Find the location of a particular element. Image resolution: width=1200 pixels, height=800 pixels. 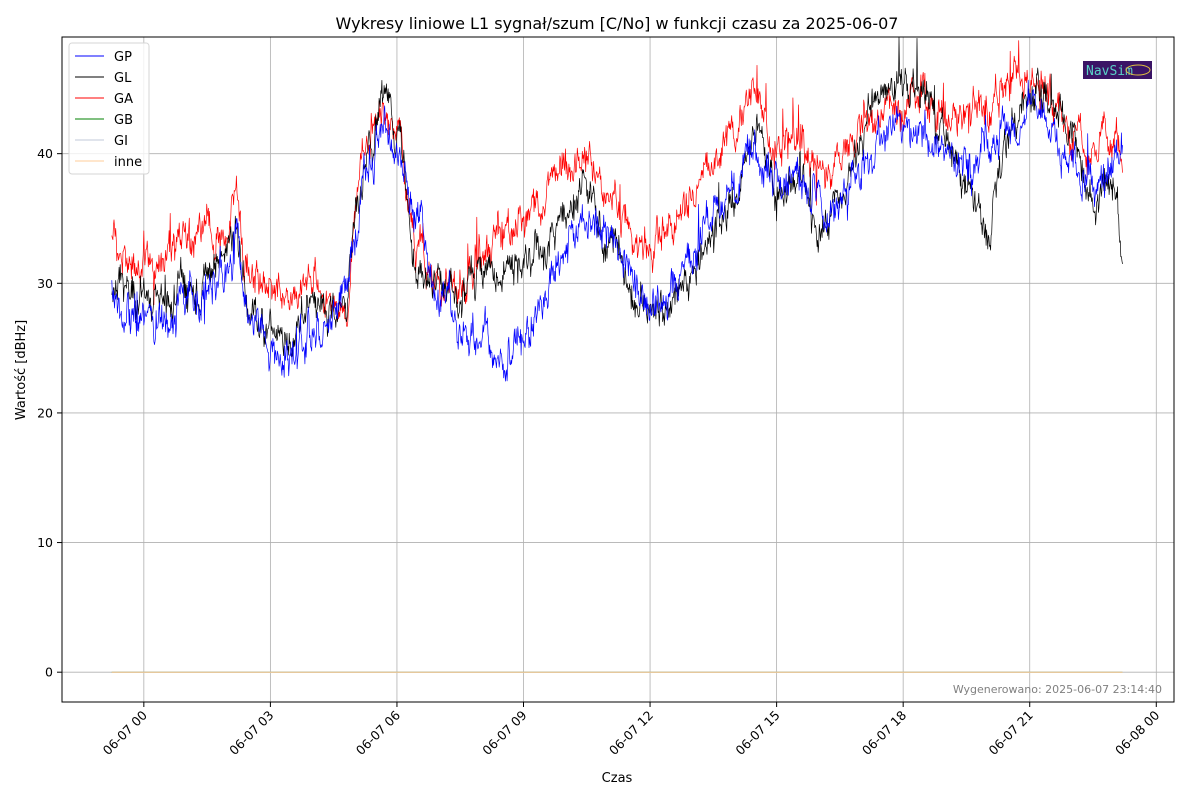

legend-label-gl: GL is located at coordinates (123, 78).